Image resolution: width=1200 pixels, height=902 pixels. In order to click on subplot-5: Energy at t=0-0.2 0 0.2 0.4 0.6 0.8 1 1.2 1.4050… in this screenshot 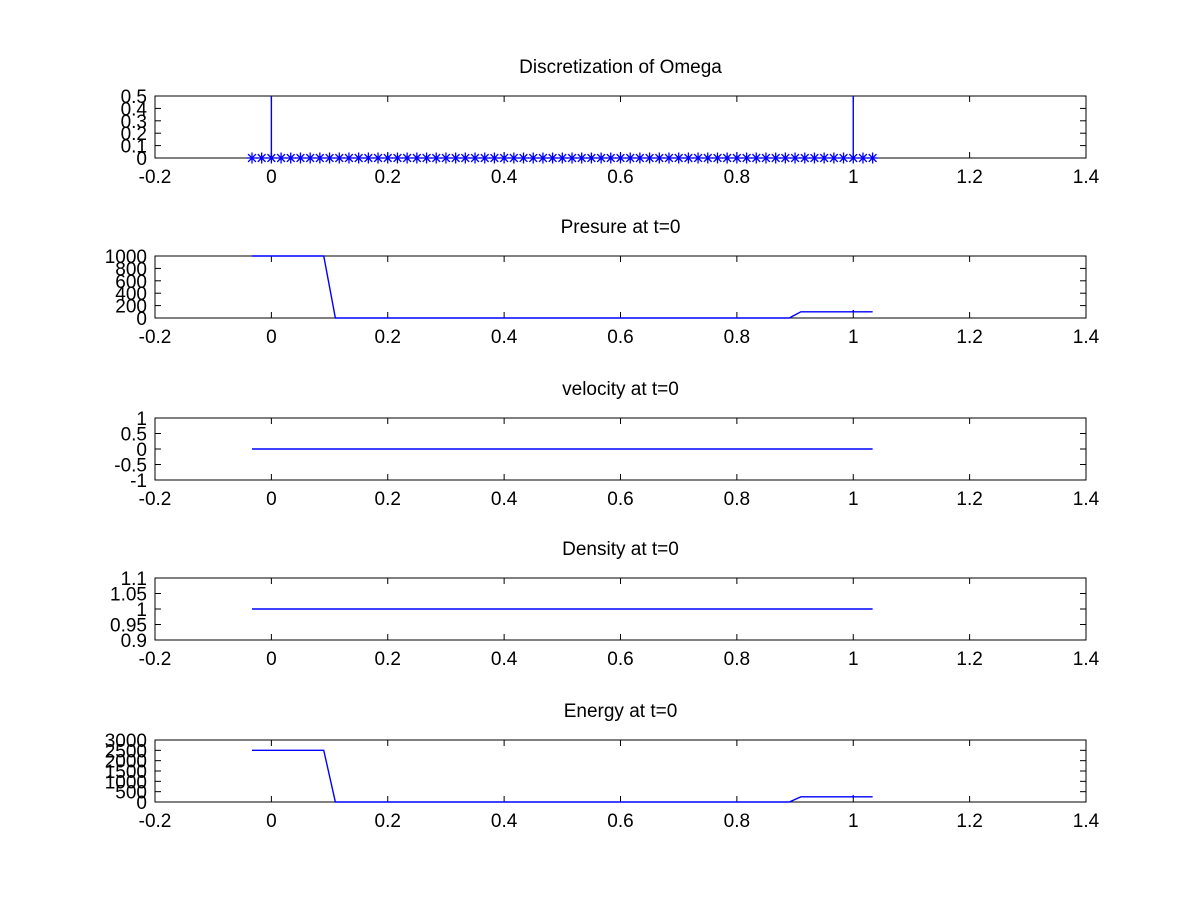, I will do `click(602, 766)`.